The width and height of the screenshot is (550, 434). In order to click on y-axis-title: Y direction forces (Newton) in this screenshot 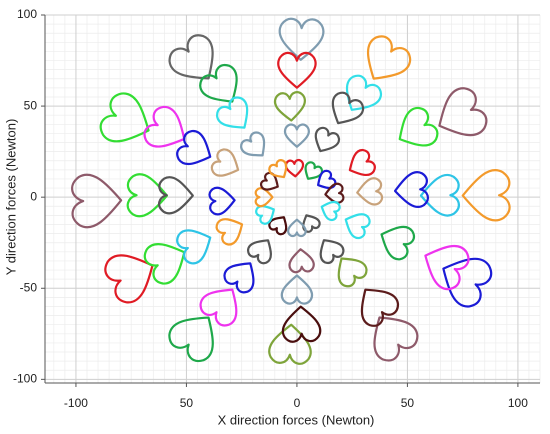, I will do `click(10, 197)`.